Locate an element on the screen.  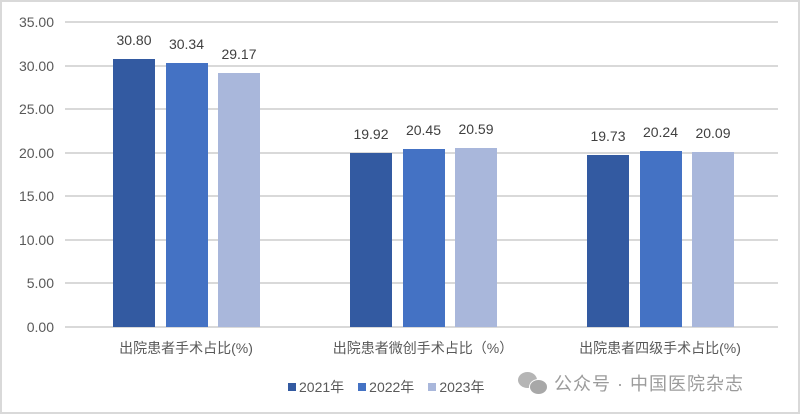
watermark: 公众号 · 中国医院杂志 is located at coordinates (631, 383).